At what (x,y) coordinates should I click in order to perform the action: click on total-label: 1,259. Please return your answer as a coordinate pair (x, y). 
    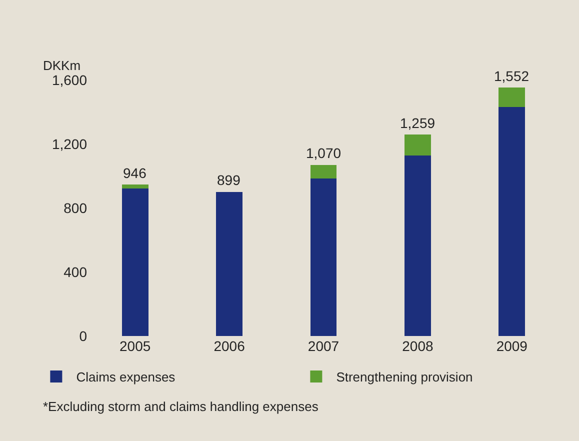
    Looking at the image, I should click on (418, 123).